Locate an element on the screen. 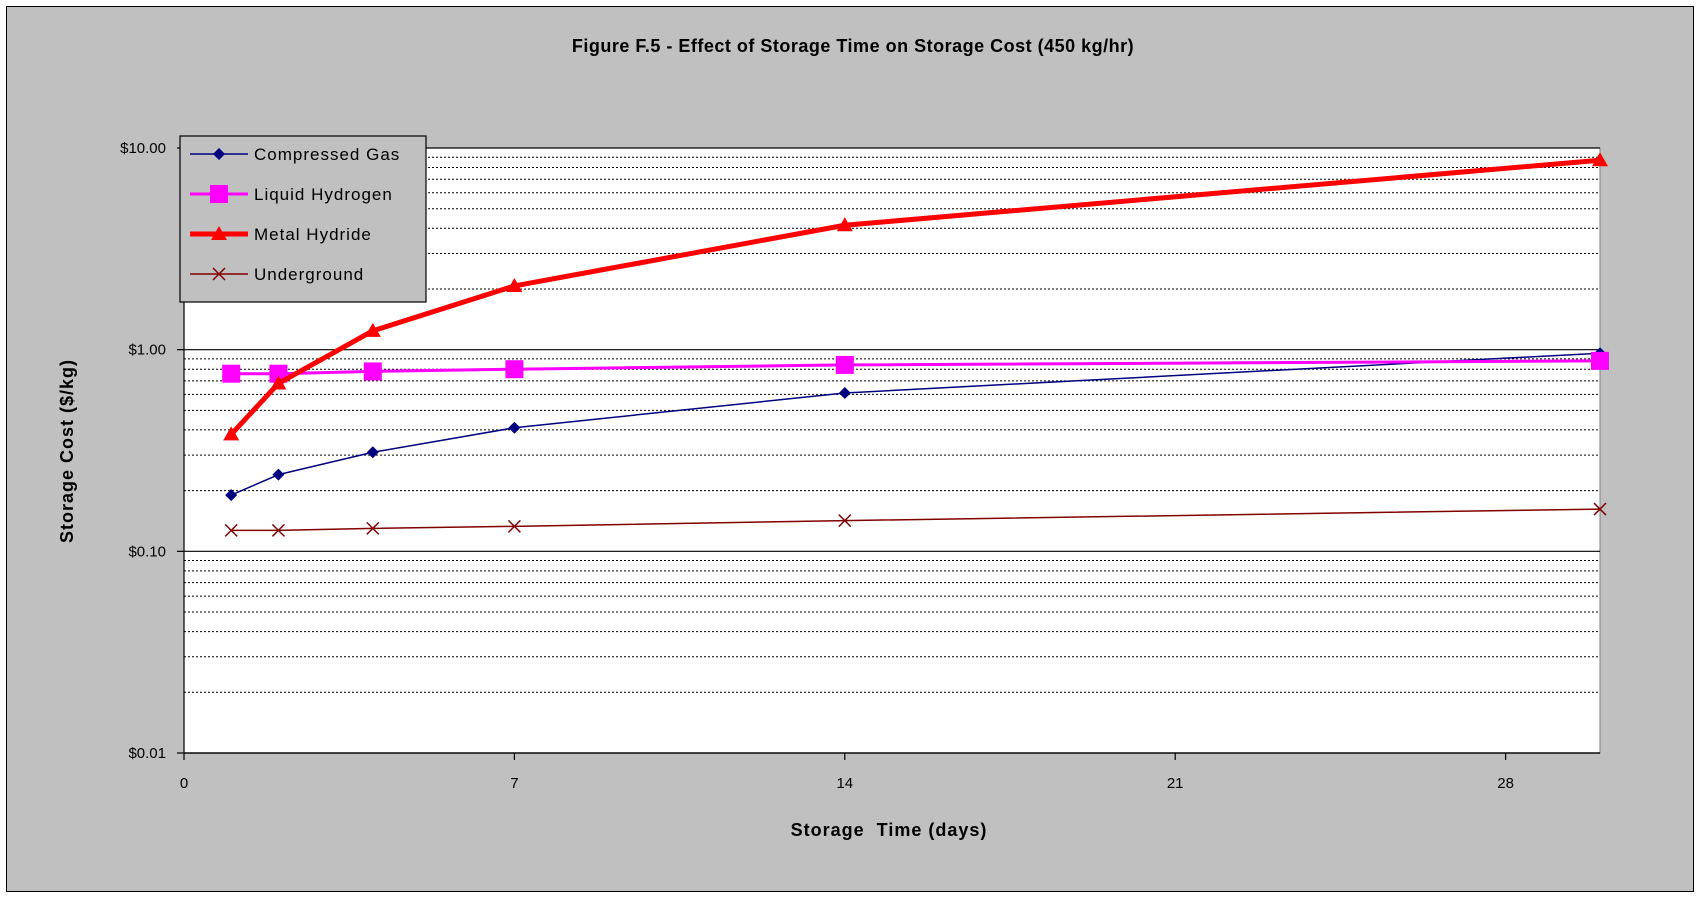 The height and width of the screenshot is (898, 1700). y-tick-label: $1.00 is located at coordinates (147, 350).